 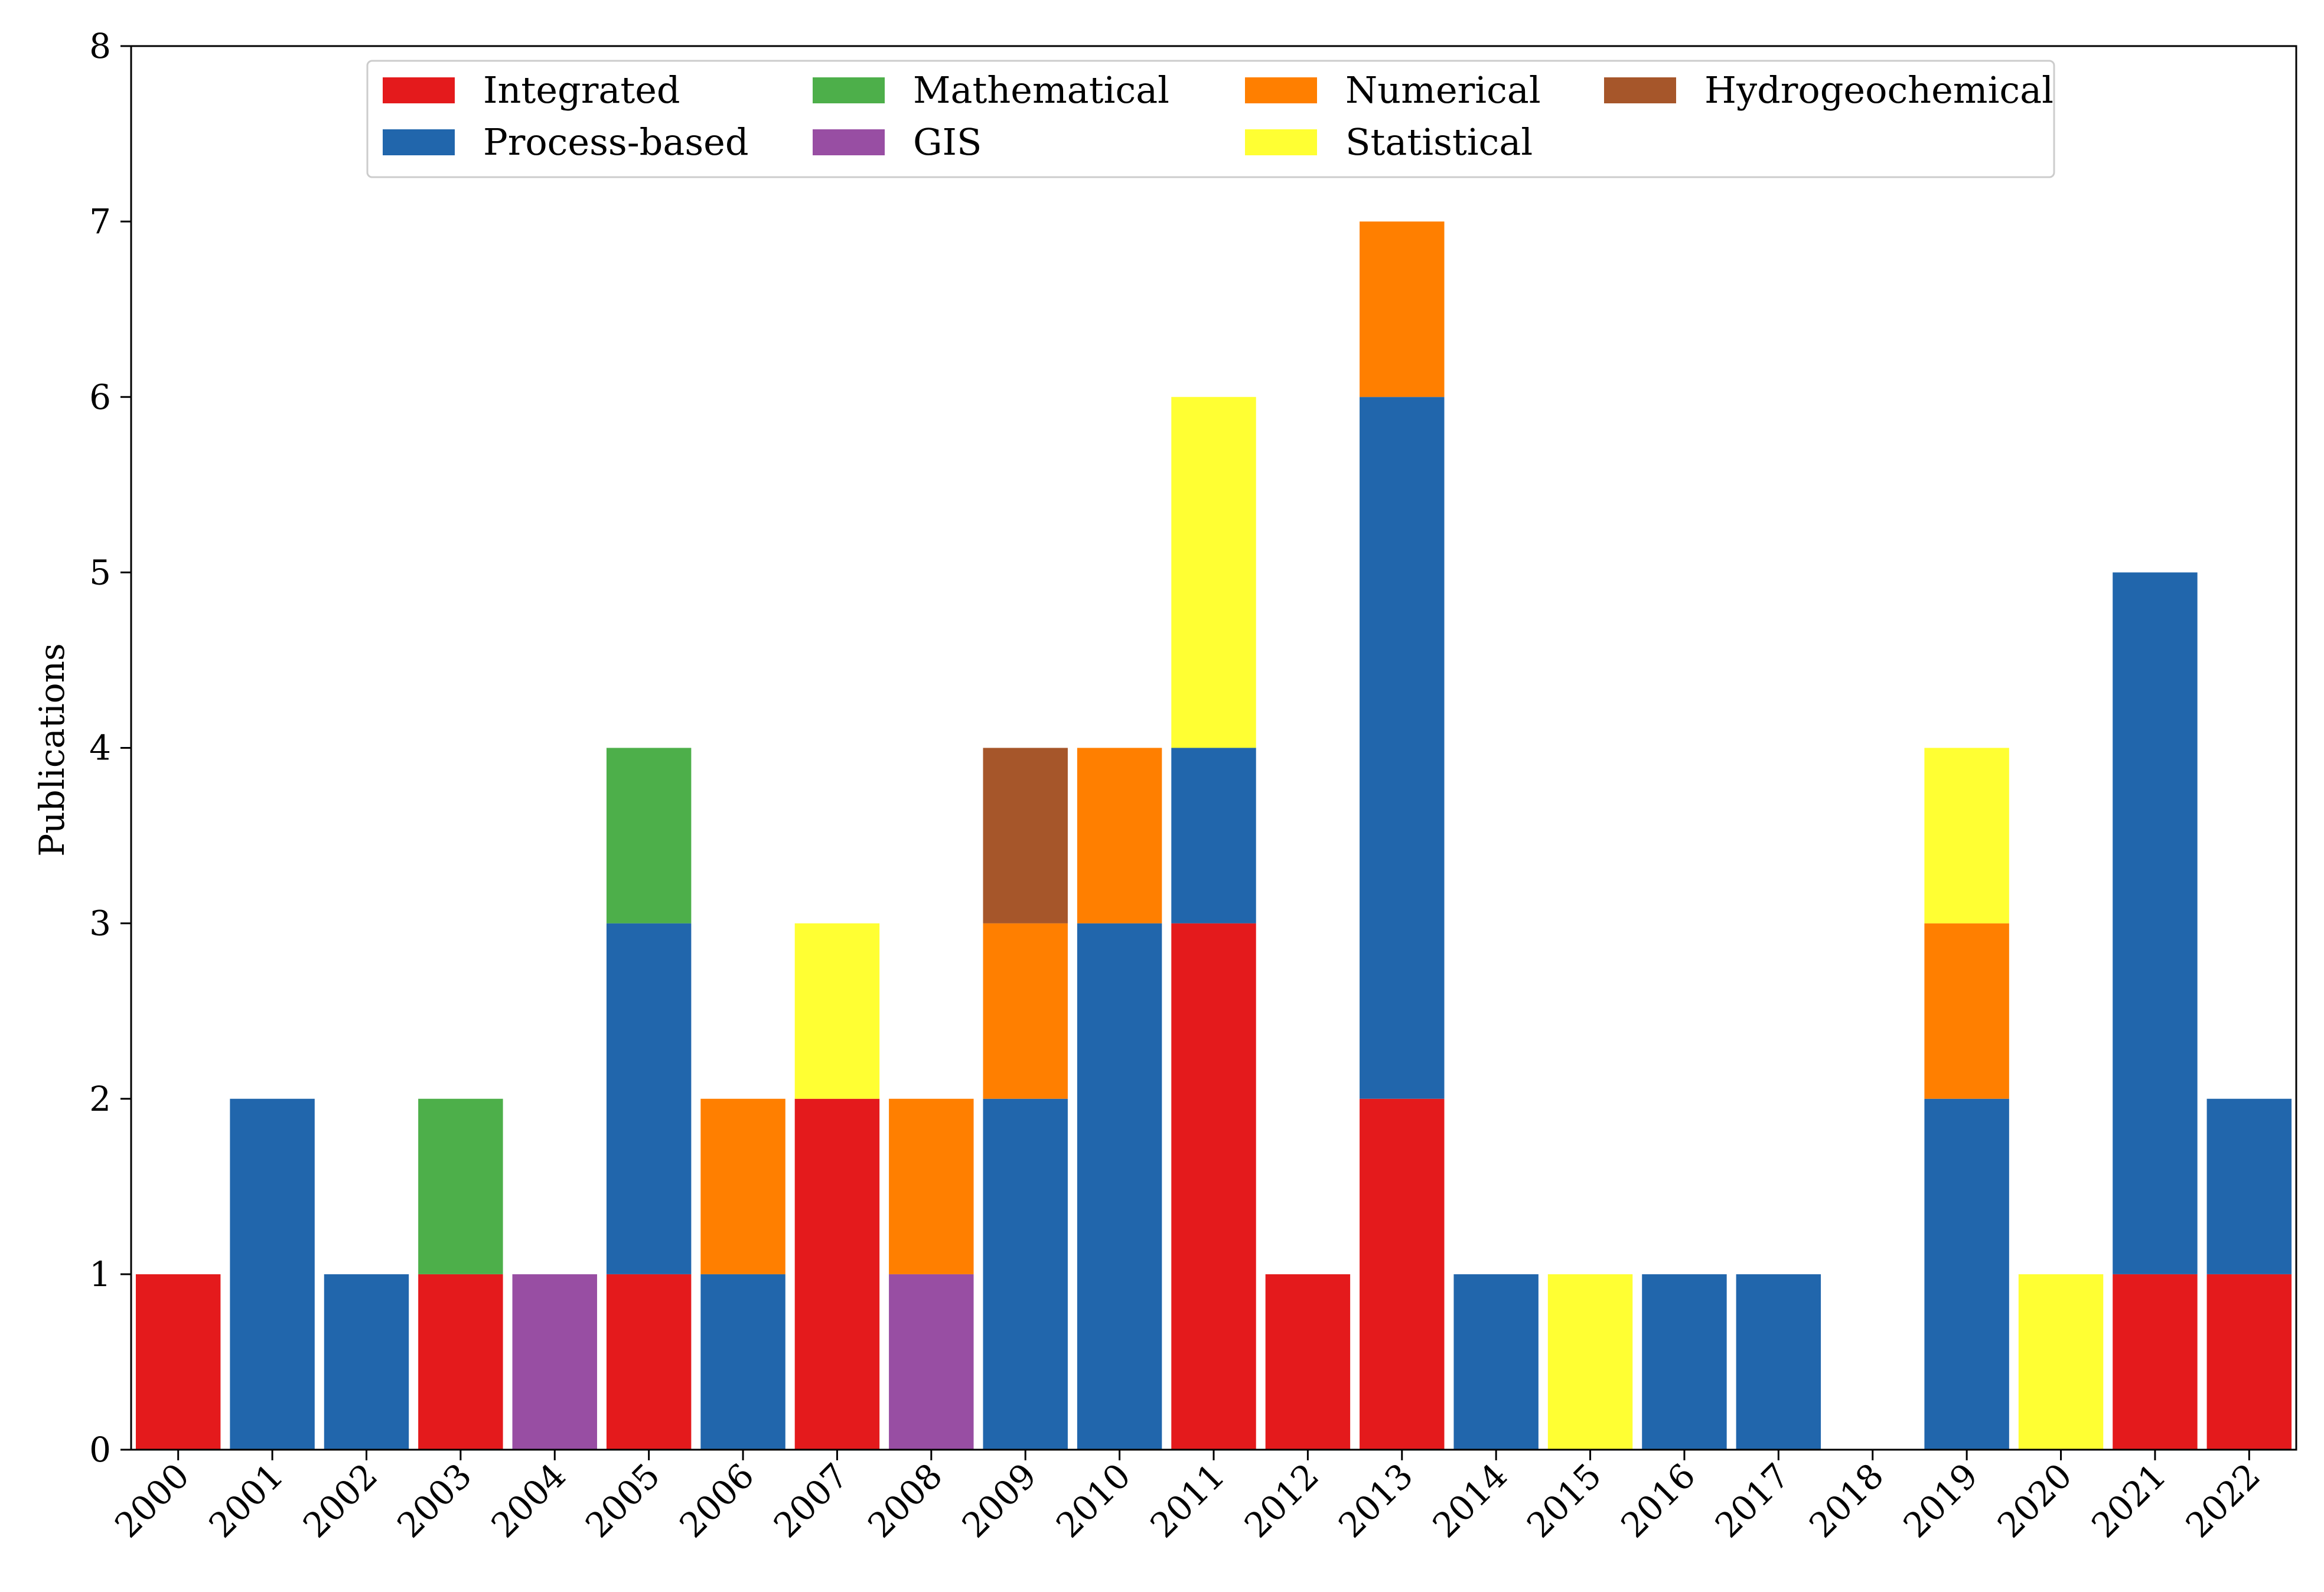 I want to click on legend-swatch-hydrogeochemical, so click(x=1640, y=90).